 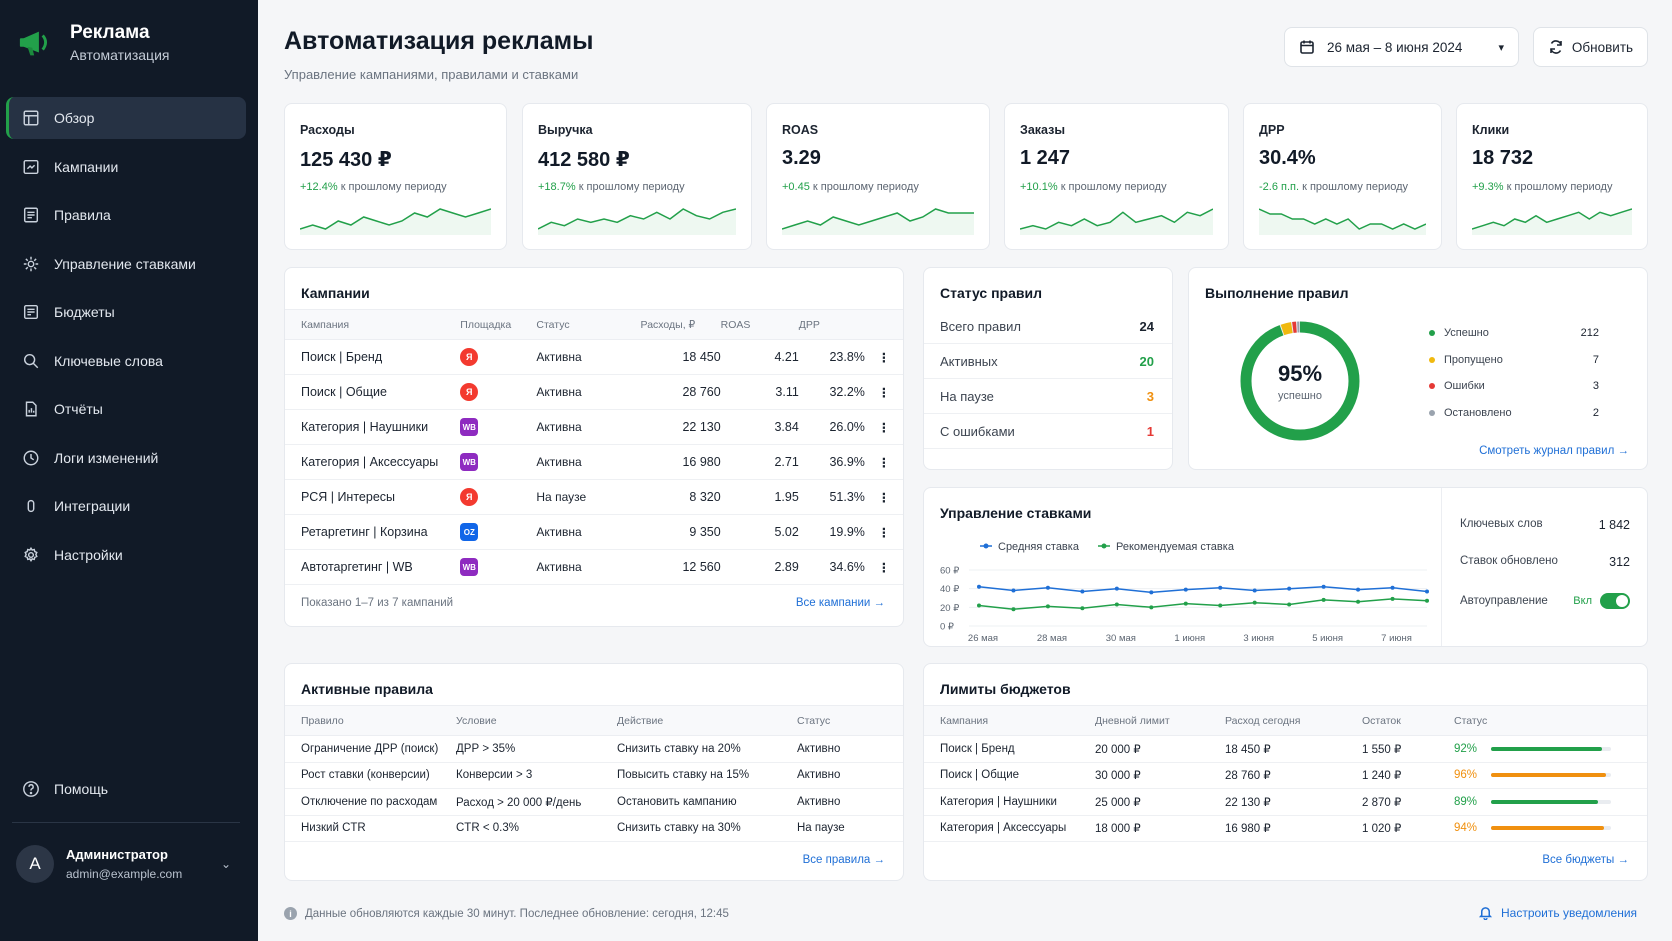 What do you see at coordinates (967, 396) in the screenshot?
I see `rules-status-label: На паузе` at bounding box center [967, 396].